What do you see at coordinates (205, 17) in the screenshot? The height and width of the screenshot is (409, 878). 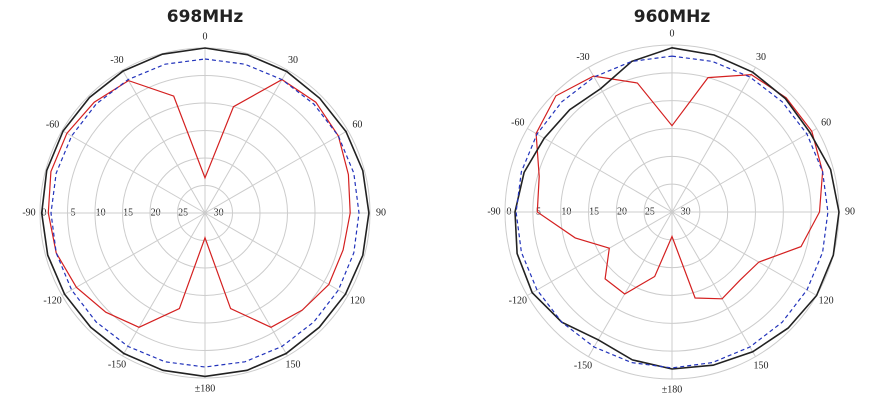 I see `chart-title: 698MHz` at bounding box center [205, 17].